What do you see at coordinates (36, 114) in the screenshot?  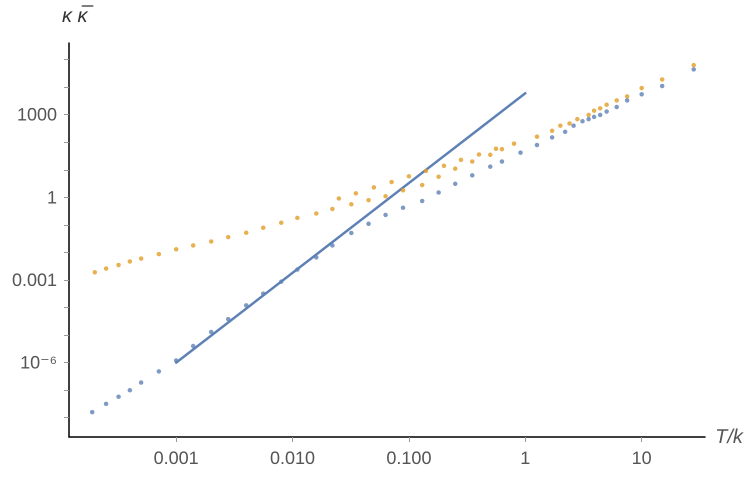 I see `y-tick-label: 1000` at bounding box center [36, 114].